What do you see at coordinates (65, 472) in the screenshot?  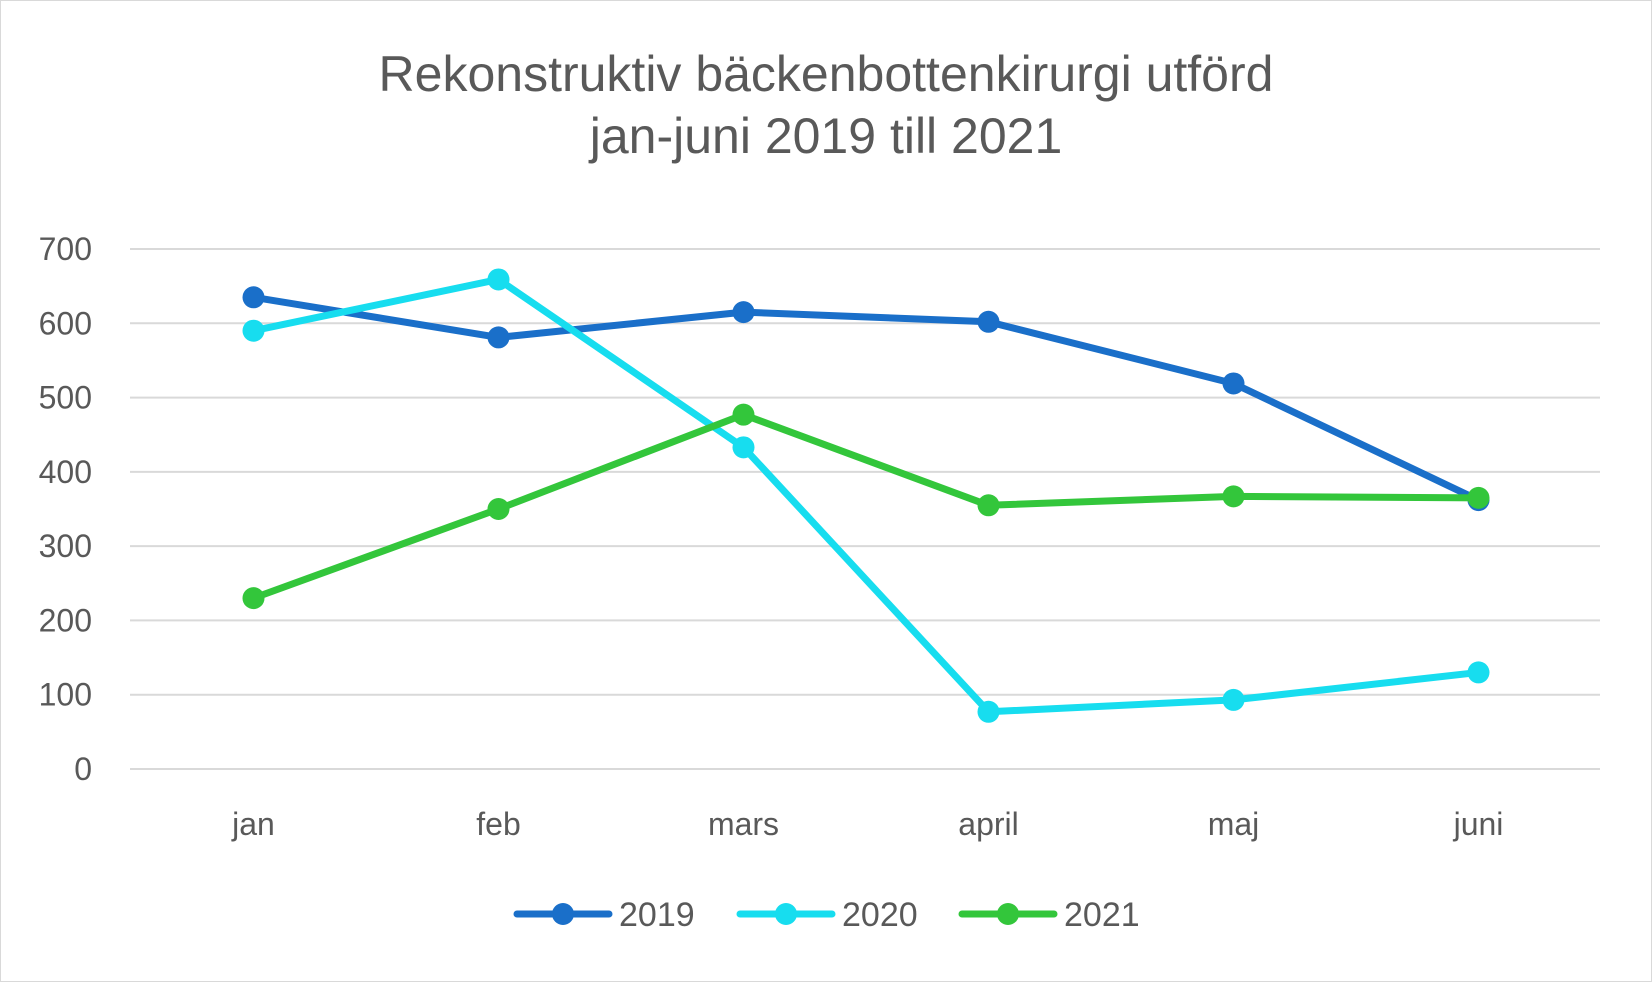 I see `y-tick-label: 400` at bounding box center [65, 472].